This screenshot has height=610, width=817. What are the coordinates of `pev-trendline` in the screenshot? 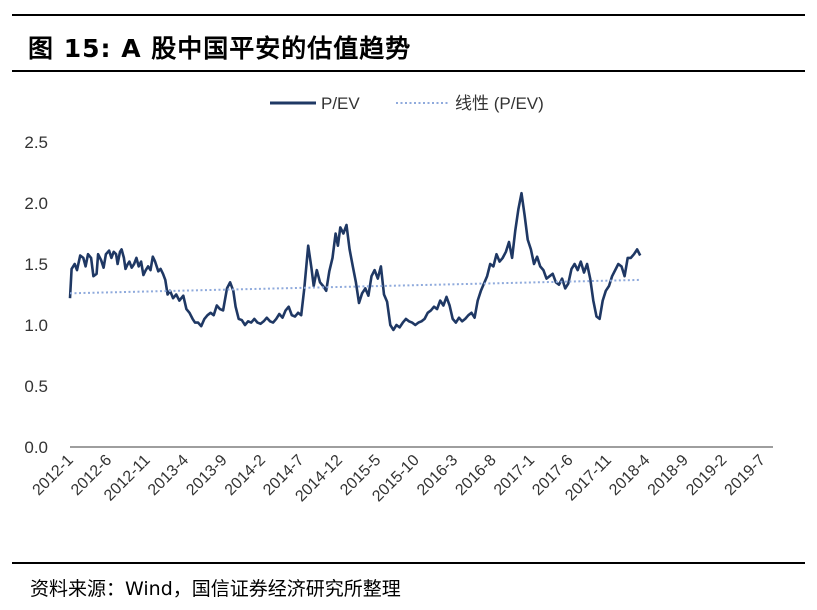 It's located at (355, 286).